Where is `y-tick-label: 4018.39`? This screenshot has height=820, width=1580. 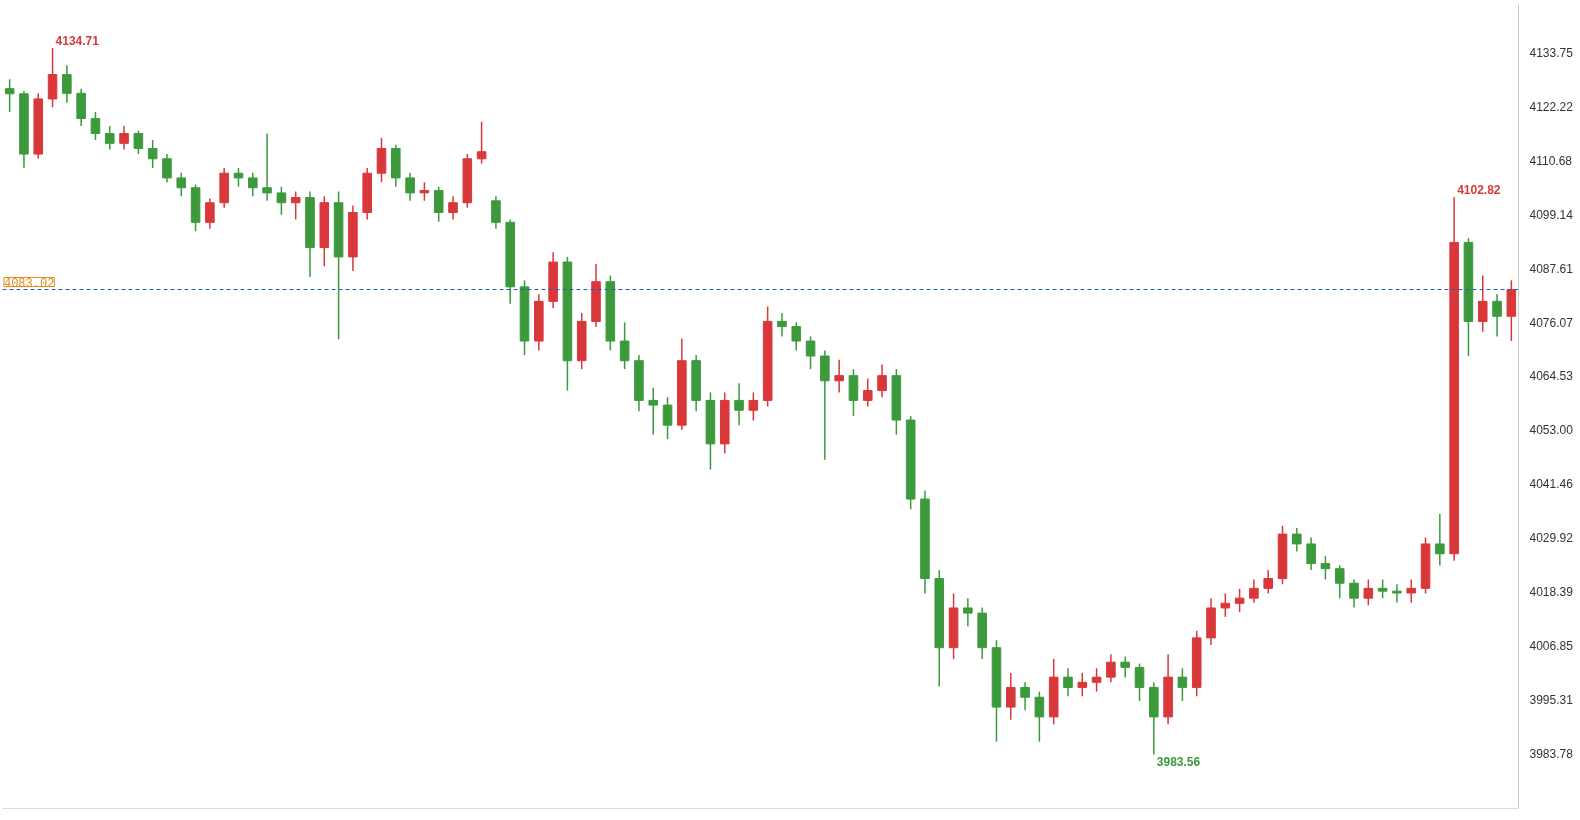
y-tick-label: 4018.39 is located at coordinates (1551, 592).